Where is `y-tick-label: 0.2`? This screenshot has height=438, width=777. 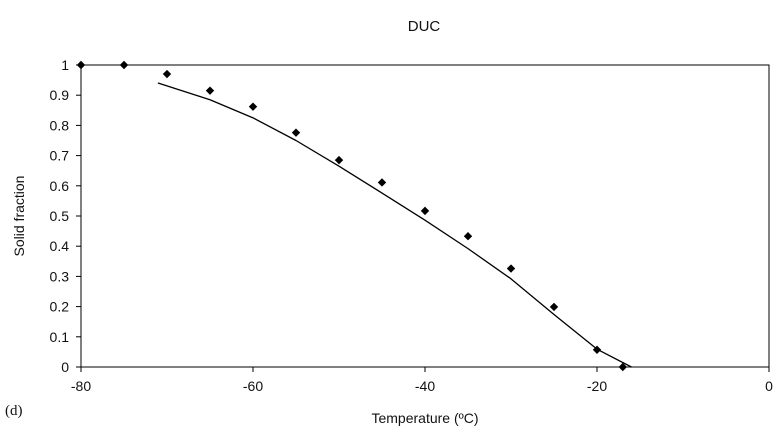
y-tick-label: 0.2 is located at coordinates (60, 307).